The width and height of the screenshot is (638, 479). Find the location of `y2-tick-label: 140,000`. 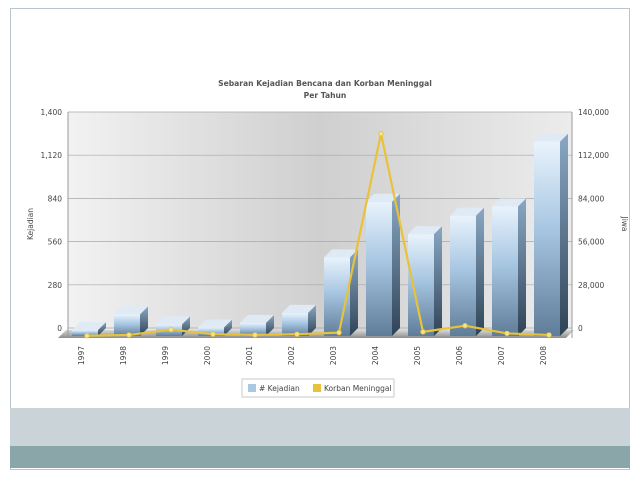

y2-tick-label: 140,000 is located at coordinates (593, 112).